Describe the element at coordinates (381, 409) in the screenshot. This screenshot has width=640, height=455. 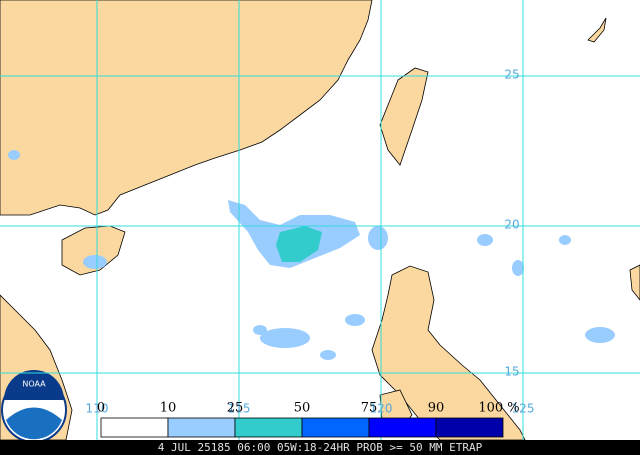
I see `longitude-label: 120` at that location.